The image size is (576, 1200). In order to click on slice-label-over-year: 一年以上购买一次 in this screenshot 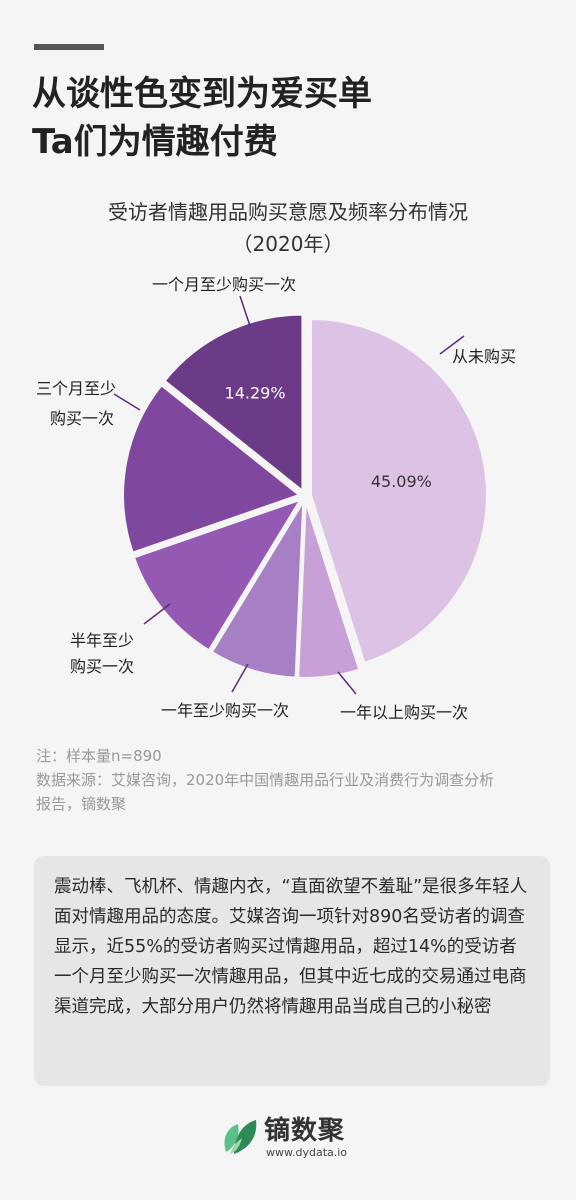, I will do `click(404, 712)`.